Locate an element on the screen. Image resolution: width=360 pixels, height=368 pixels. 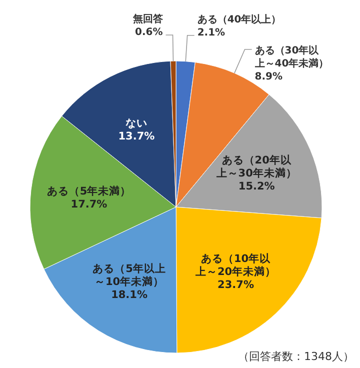
data-label: 8.9% is located at coordinates (268, 76).